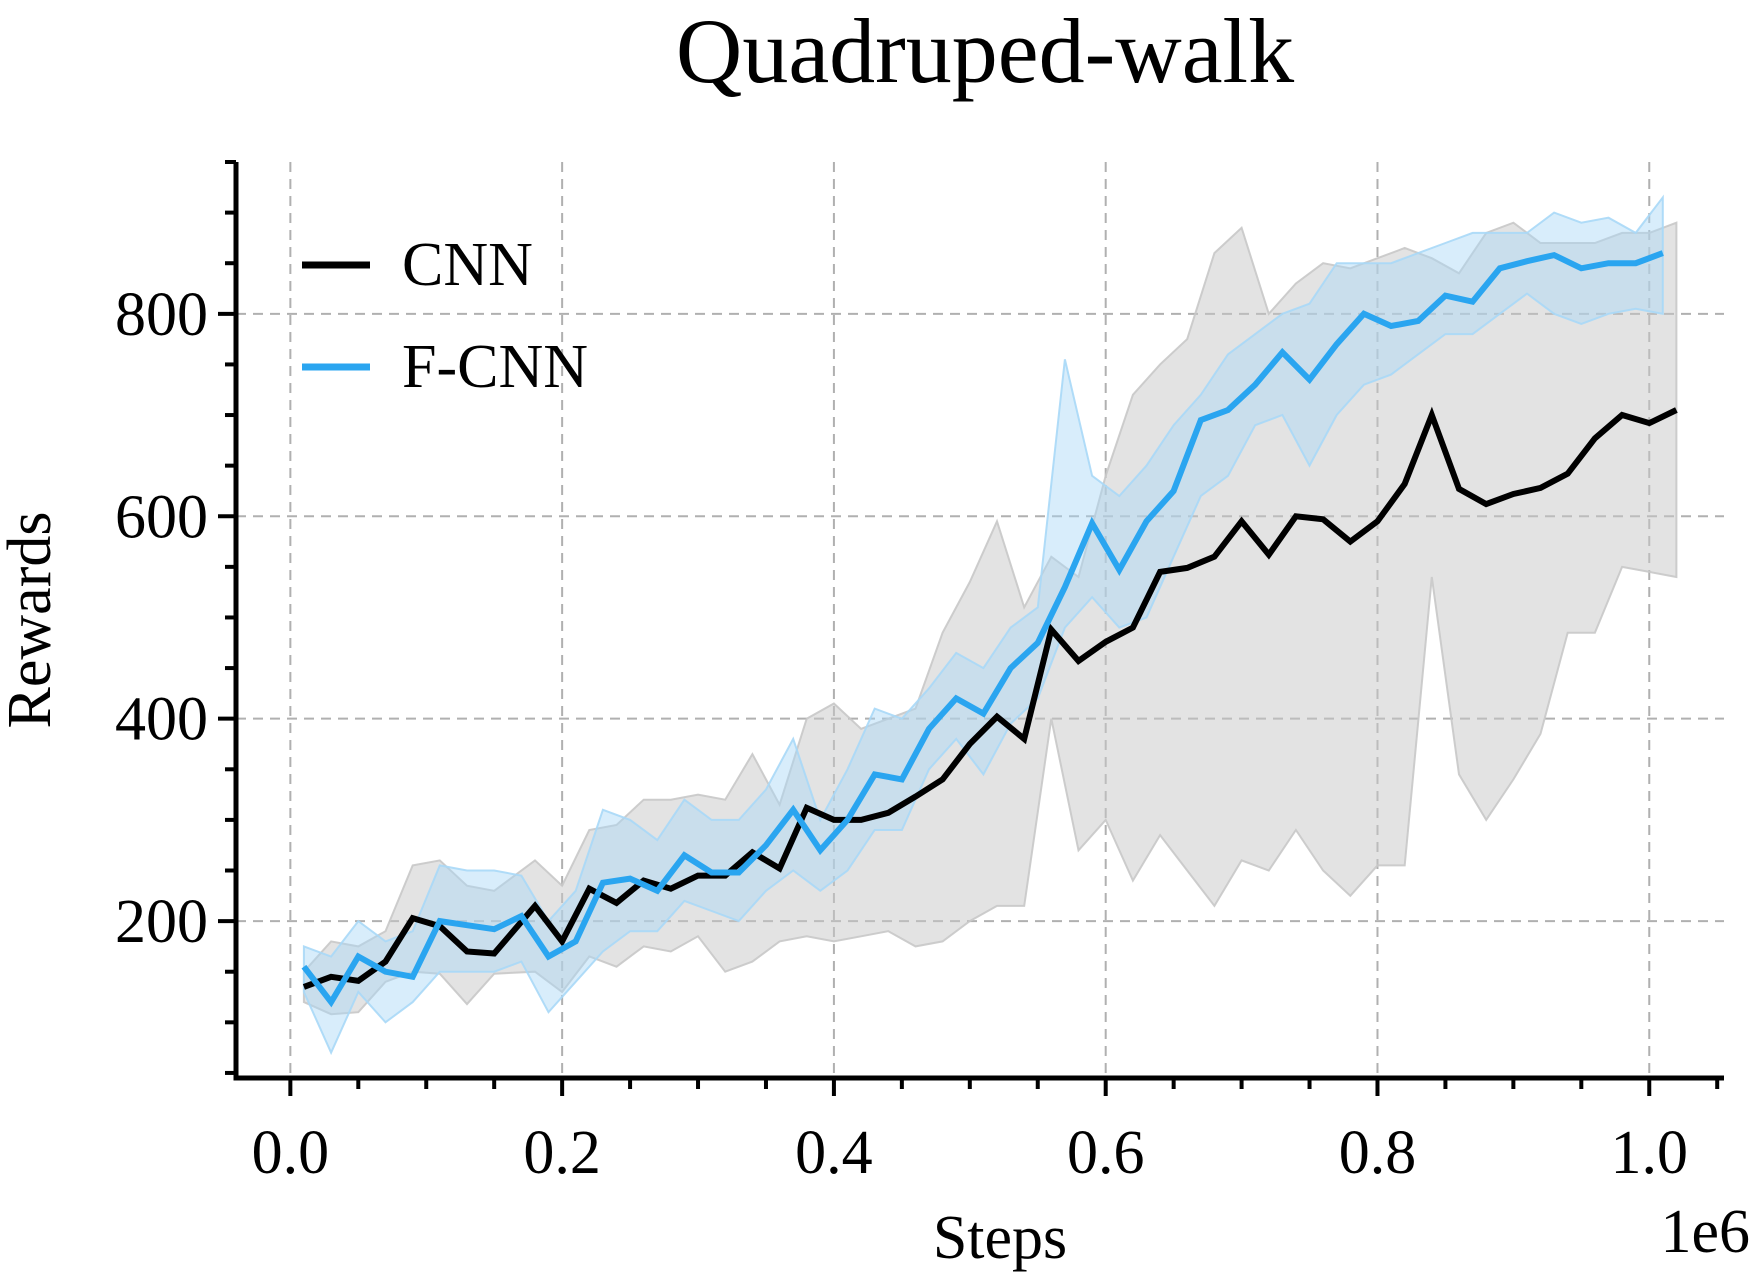 This screenshot has height=1272, width=1754. I want to click on x-tick-label-4: 0.8, so click(1378, 1153).